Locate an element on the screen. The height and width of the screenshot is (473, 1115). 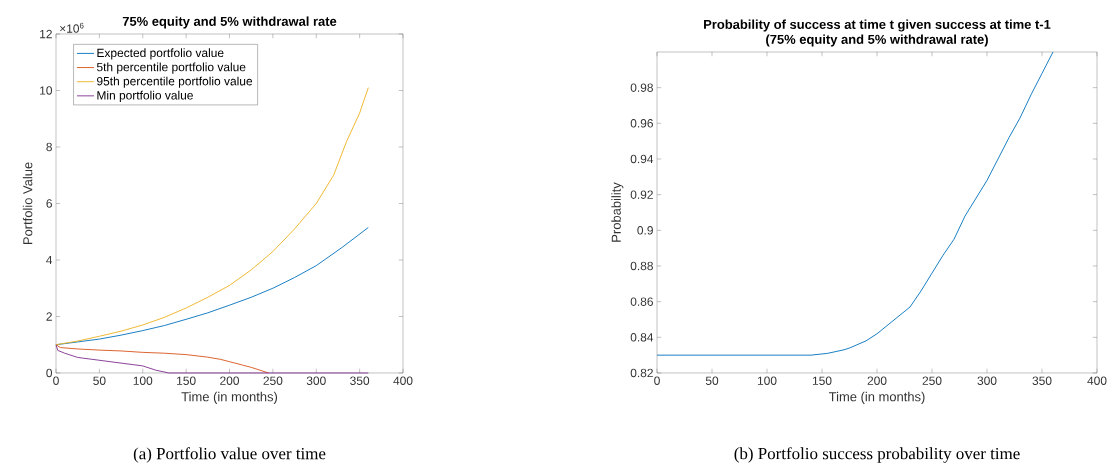
text: ×10$^{6}$ is located at coordinates (72, 27).